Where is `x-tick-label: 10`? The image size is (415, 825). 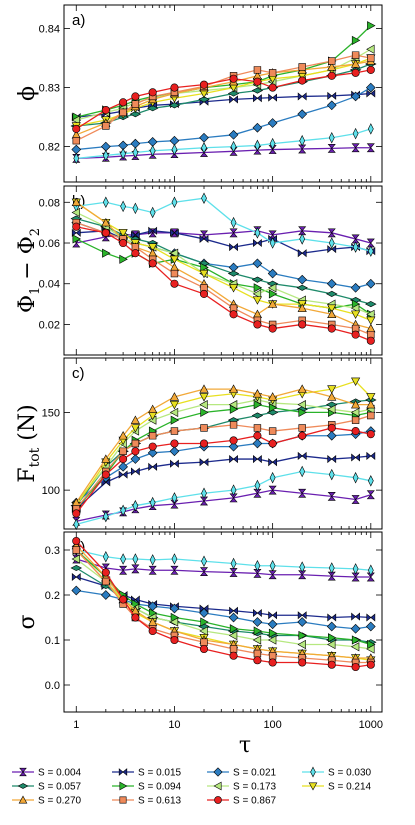 x-tick-label: 10 is located at coordinates (174, 725).